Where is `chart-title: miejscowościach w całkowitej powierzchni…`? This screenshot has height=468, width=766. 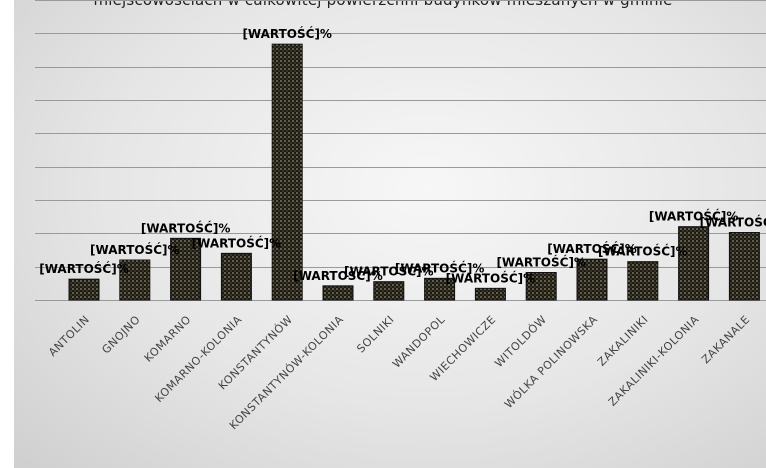
chart-title: miejscowościach w całkowitej powierzchni… is located at coordinates (383, 4).